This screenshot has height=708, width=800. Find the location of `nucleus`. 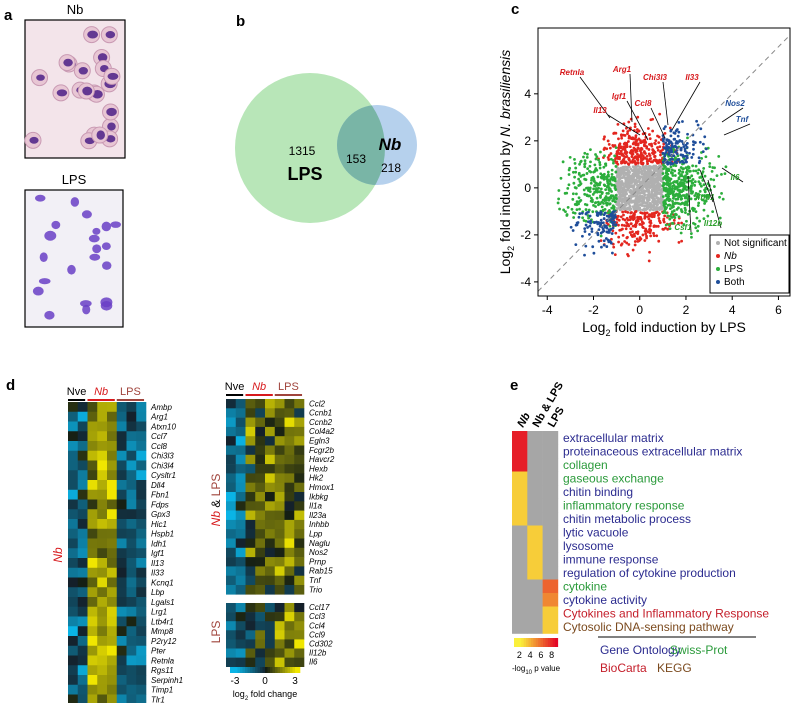

nucleus is located at coordinates (86, 303).